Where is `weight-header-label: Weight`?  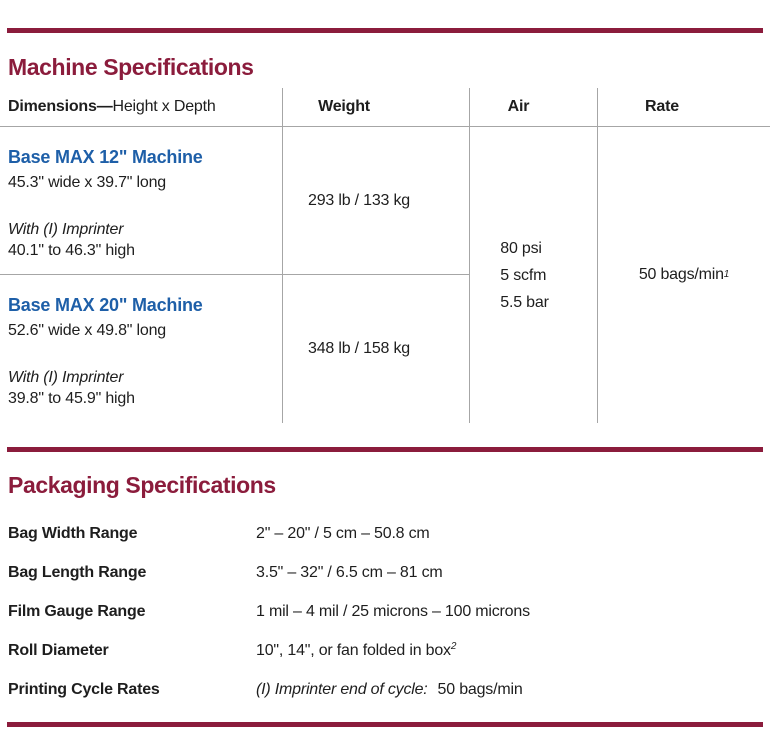 weight-header-label: Weight is located at coordinates (344, 106).